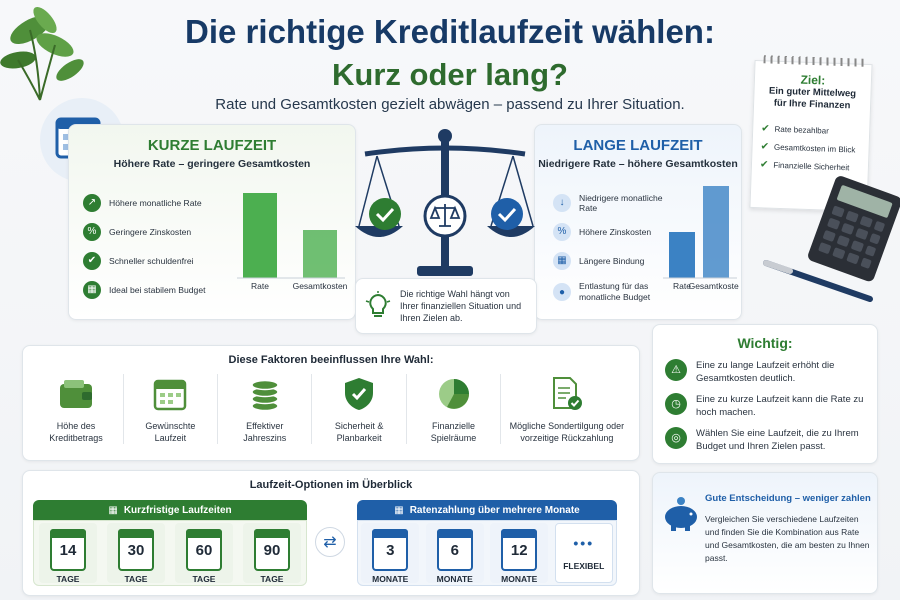 The height and width of the screenshot is (600, 900). I want to click on calendar-icon, so click(170, 395).